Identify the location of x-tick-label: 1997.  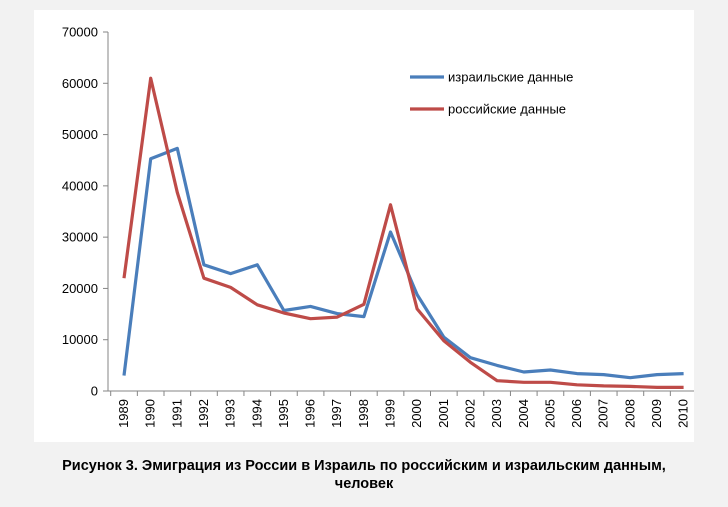
(336, 413).